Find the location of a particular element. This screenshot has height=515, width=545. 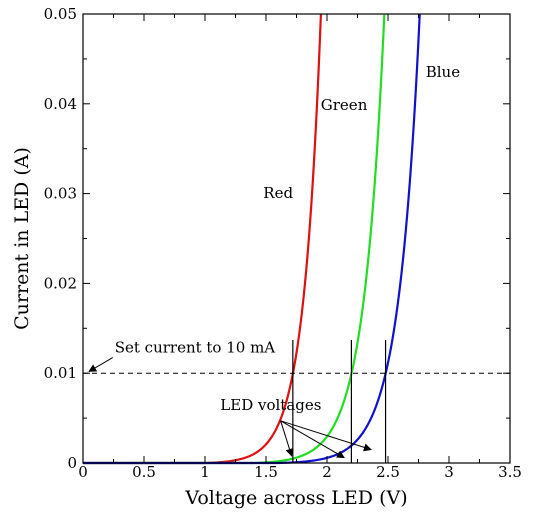

x-tick-label: 0 is located at coordinates (83, 472).